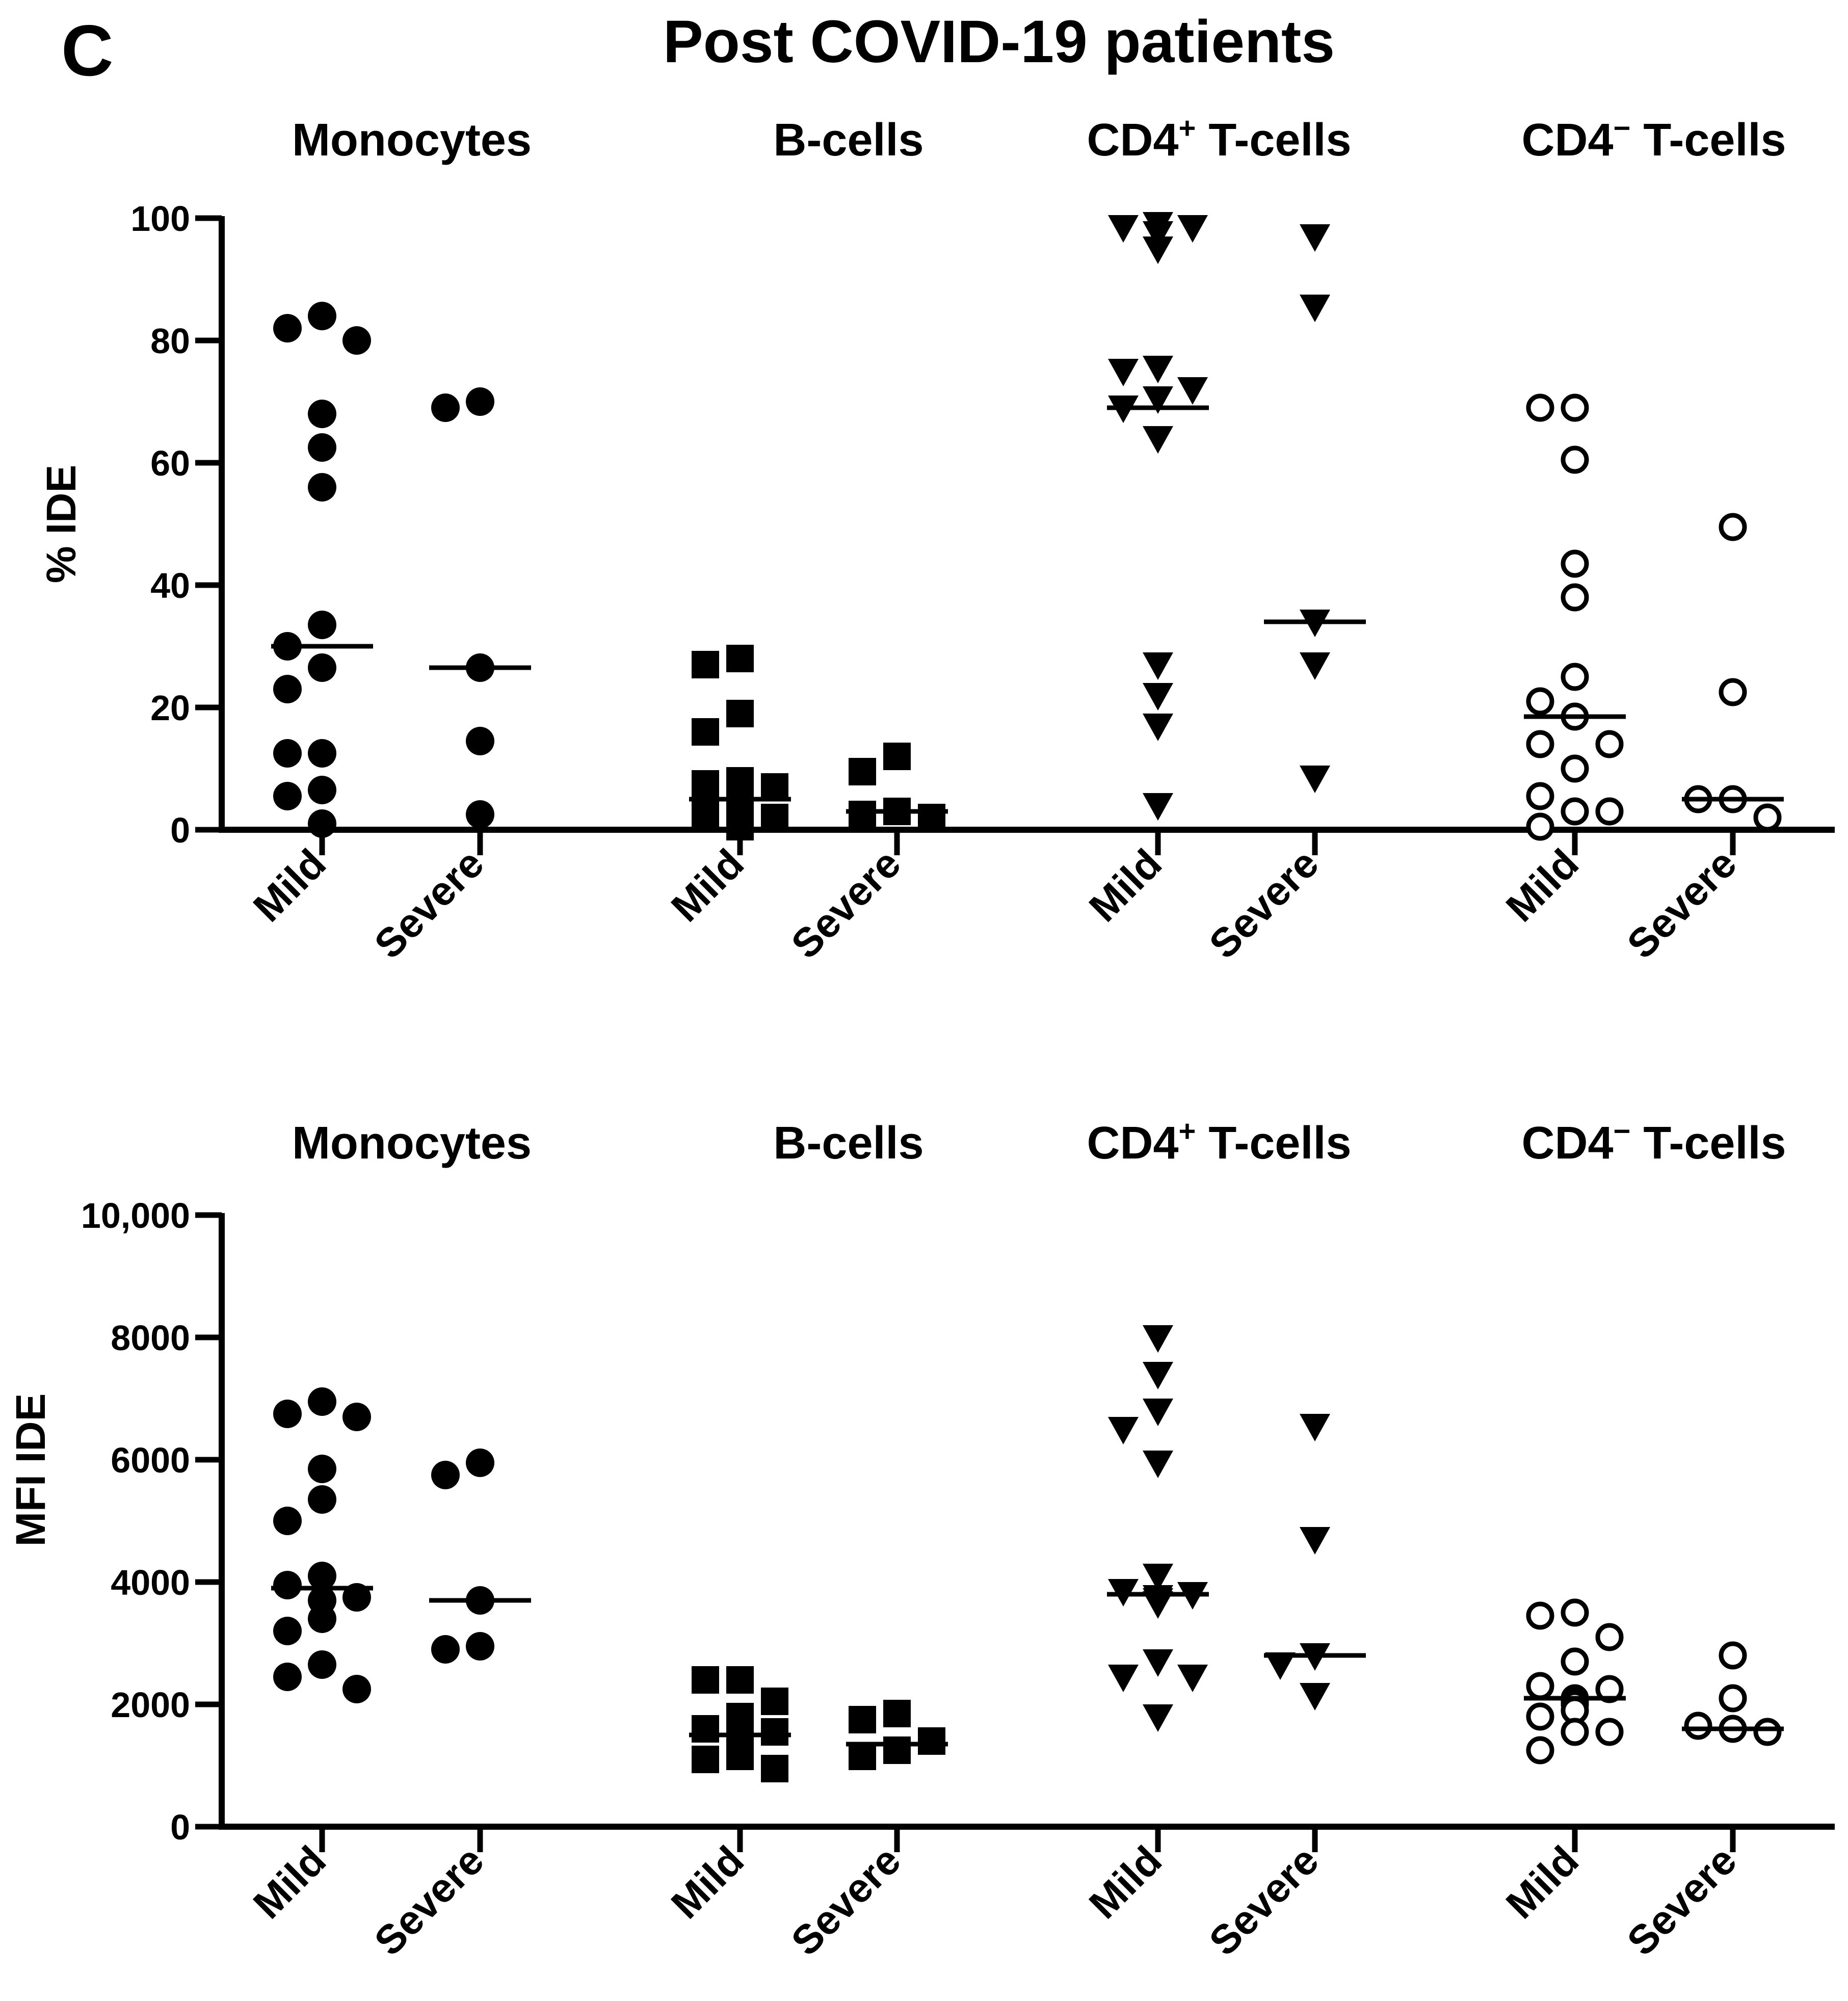 Image resolution: width=1848 pixels, height=2001 pixels. What do you see at coordinates (999, 41) in the screenshot?
I see `figure-title: Post COVID-19 patients` at bounding box center [999, 41].